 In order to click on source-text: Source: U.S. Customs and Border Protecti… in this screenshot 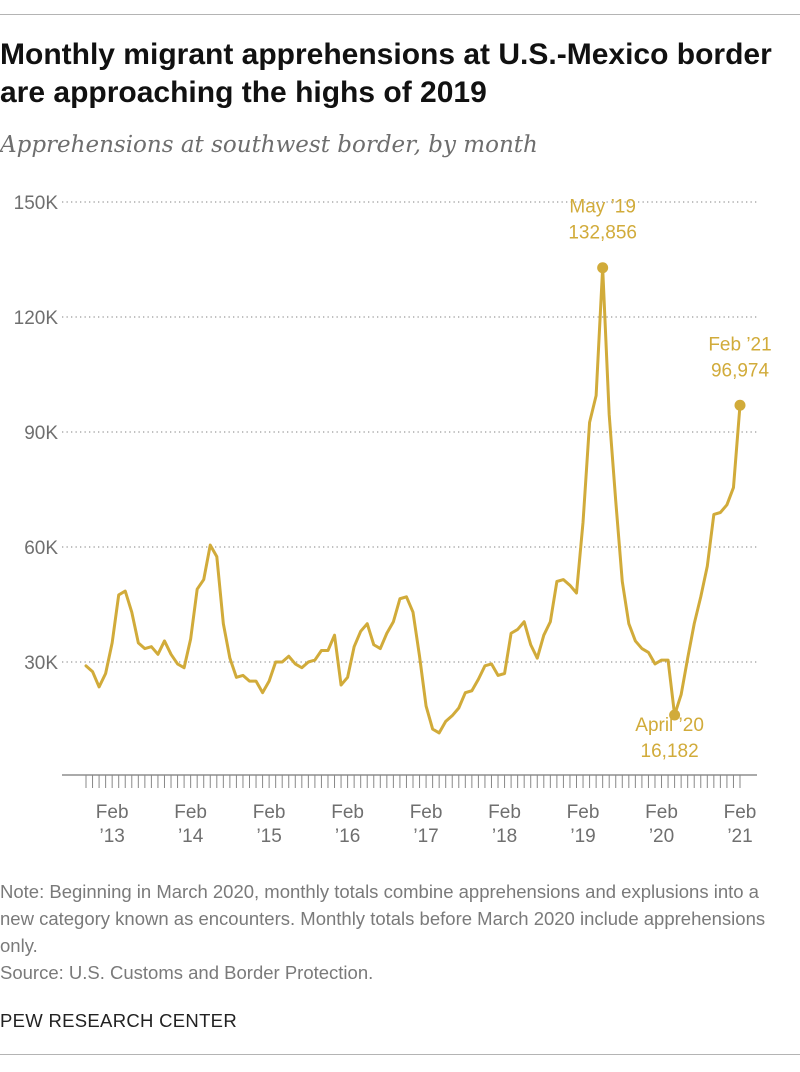, I will do `click(187, 972)`.